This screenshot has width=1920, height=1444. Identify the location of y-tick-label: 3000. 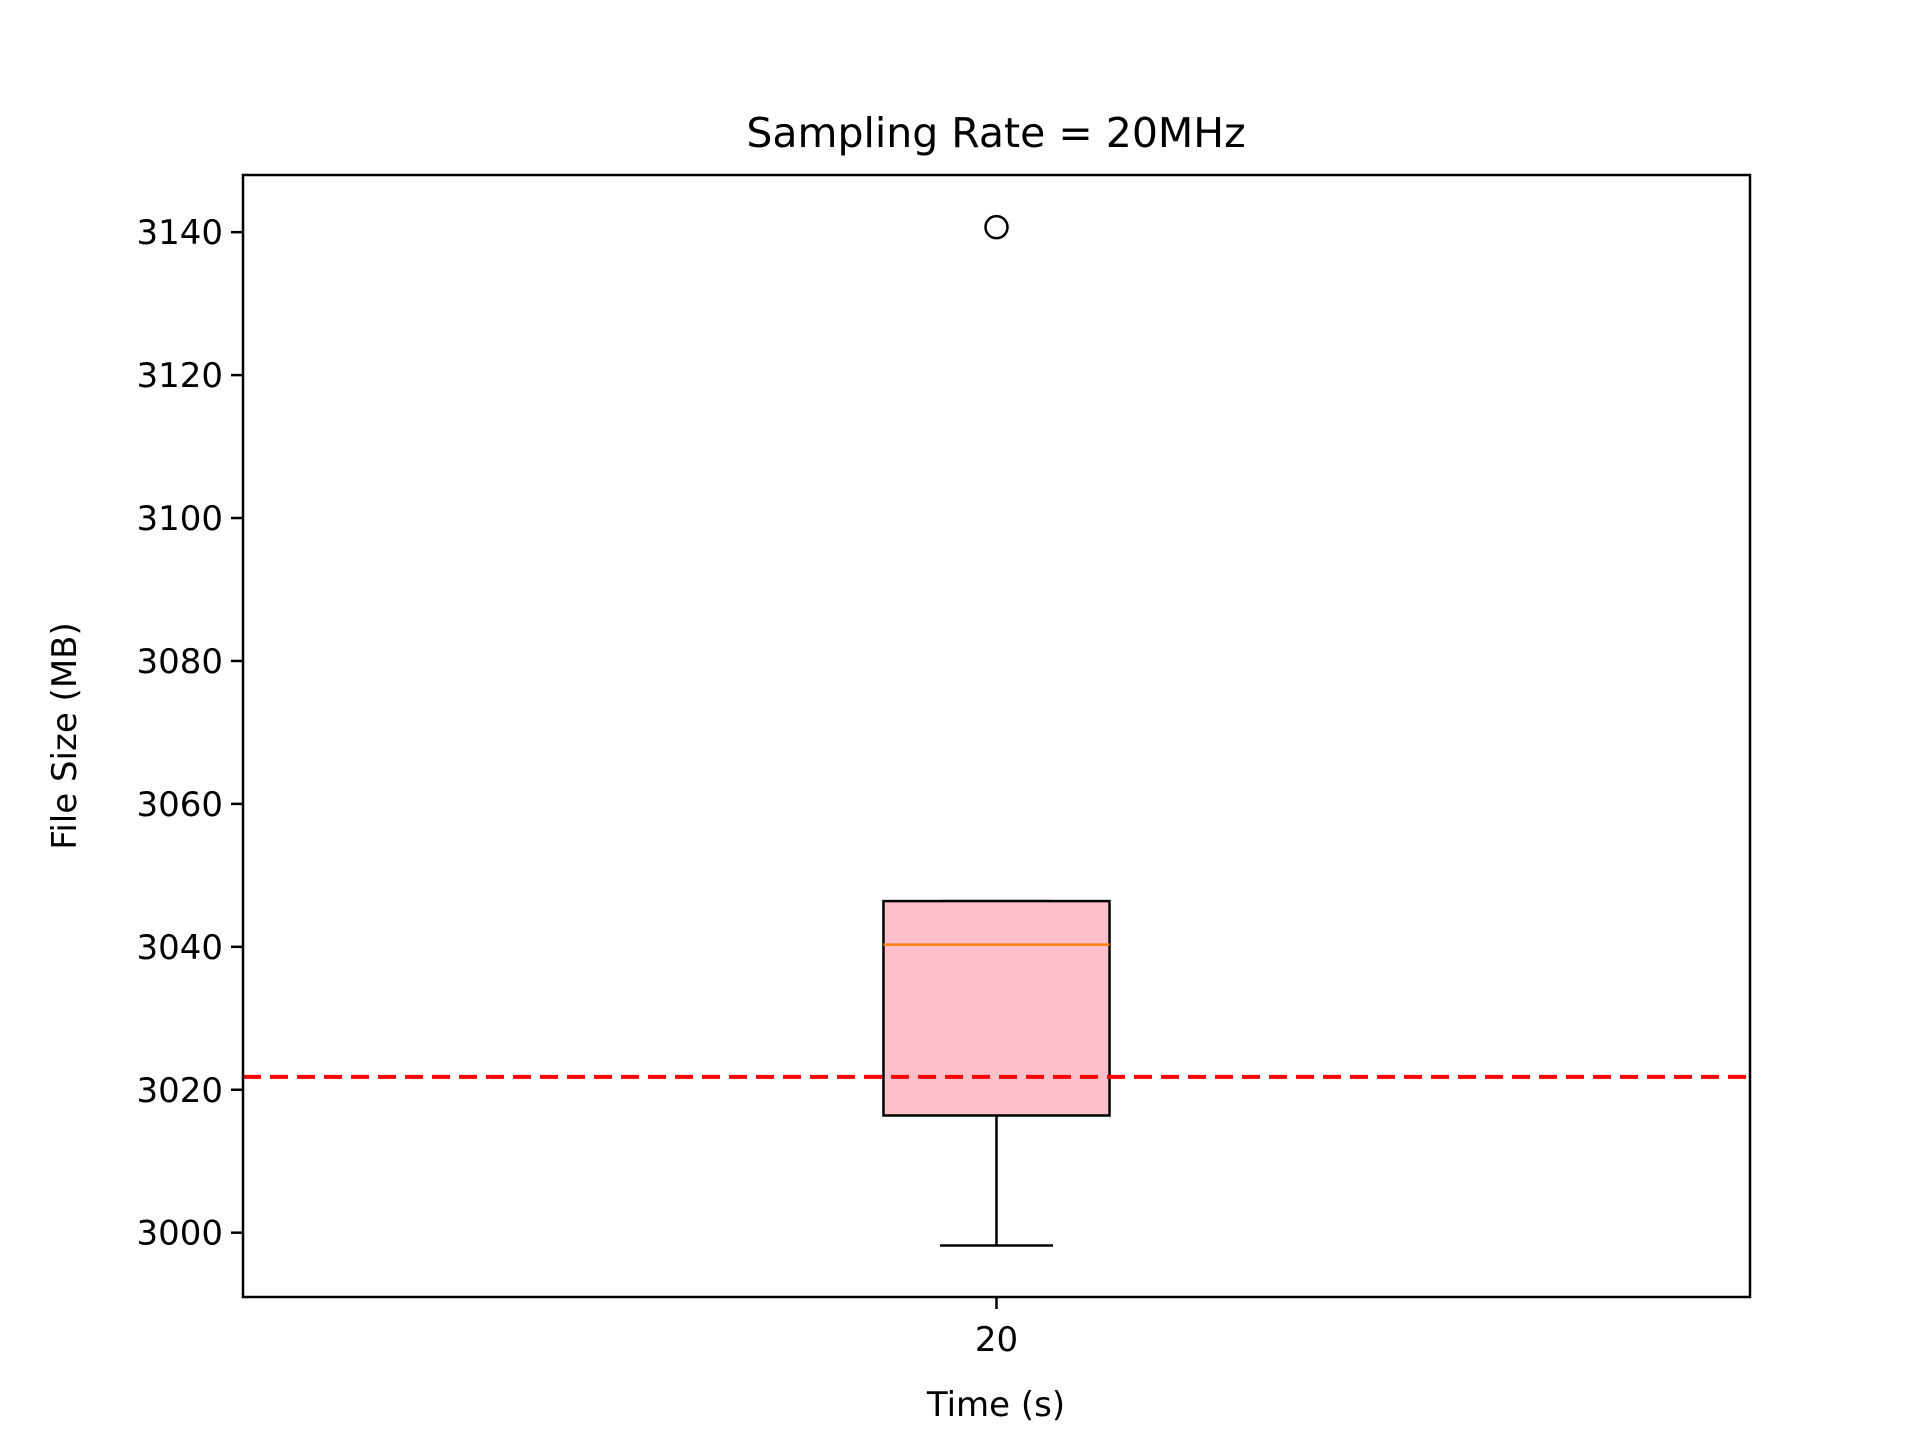
(179, 1234).